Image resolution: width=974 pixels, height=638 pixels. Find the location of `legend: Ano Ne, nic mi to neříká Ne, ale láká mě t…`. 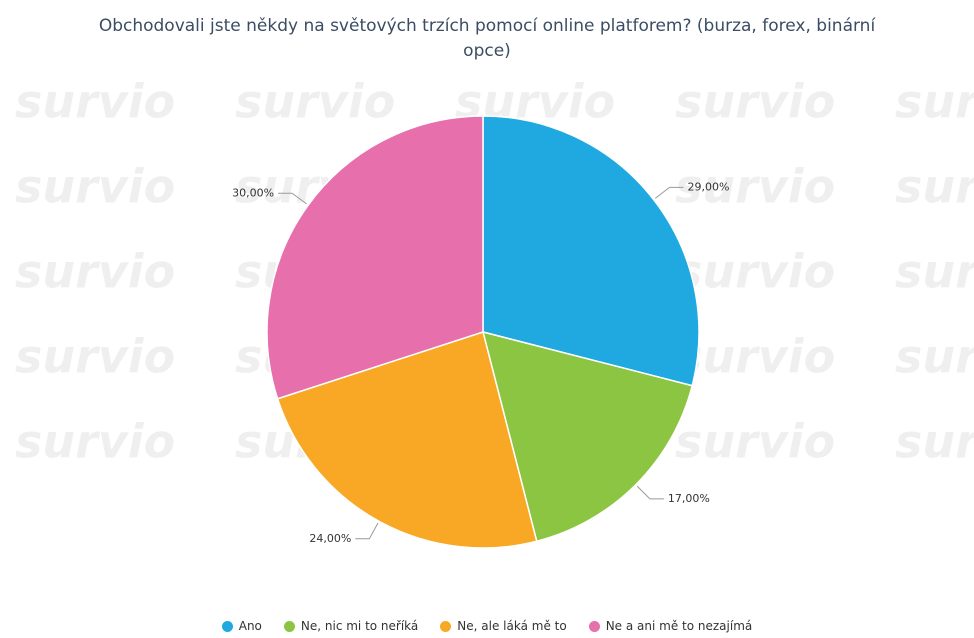

legend: Ano Ne, nic mi to neříká Ne, ale láká mě t… is located at coordinates (487, 626).